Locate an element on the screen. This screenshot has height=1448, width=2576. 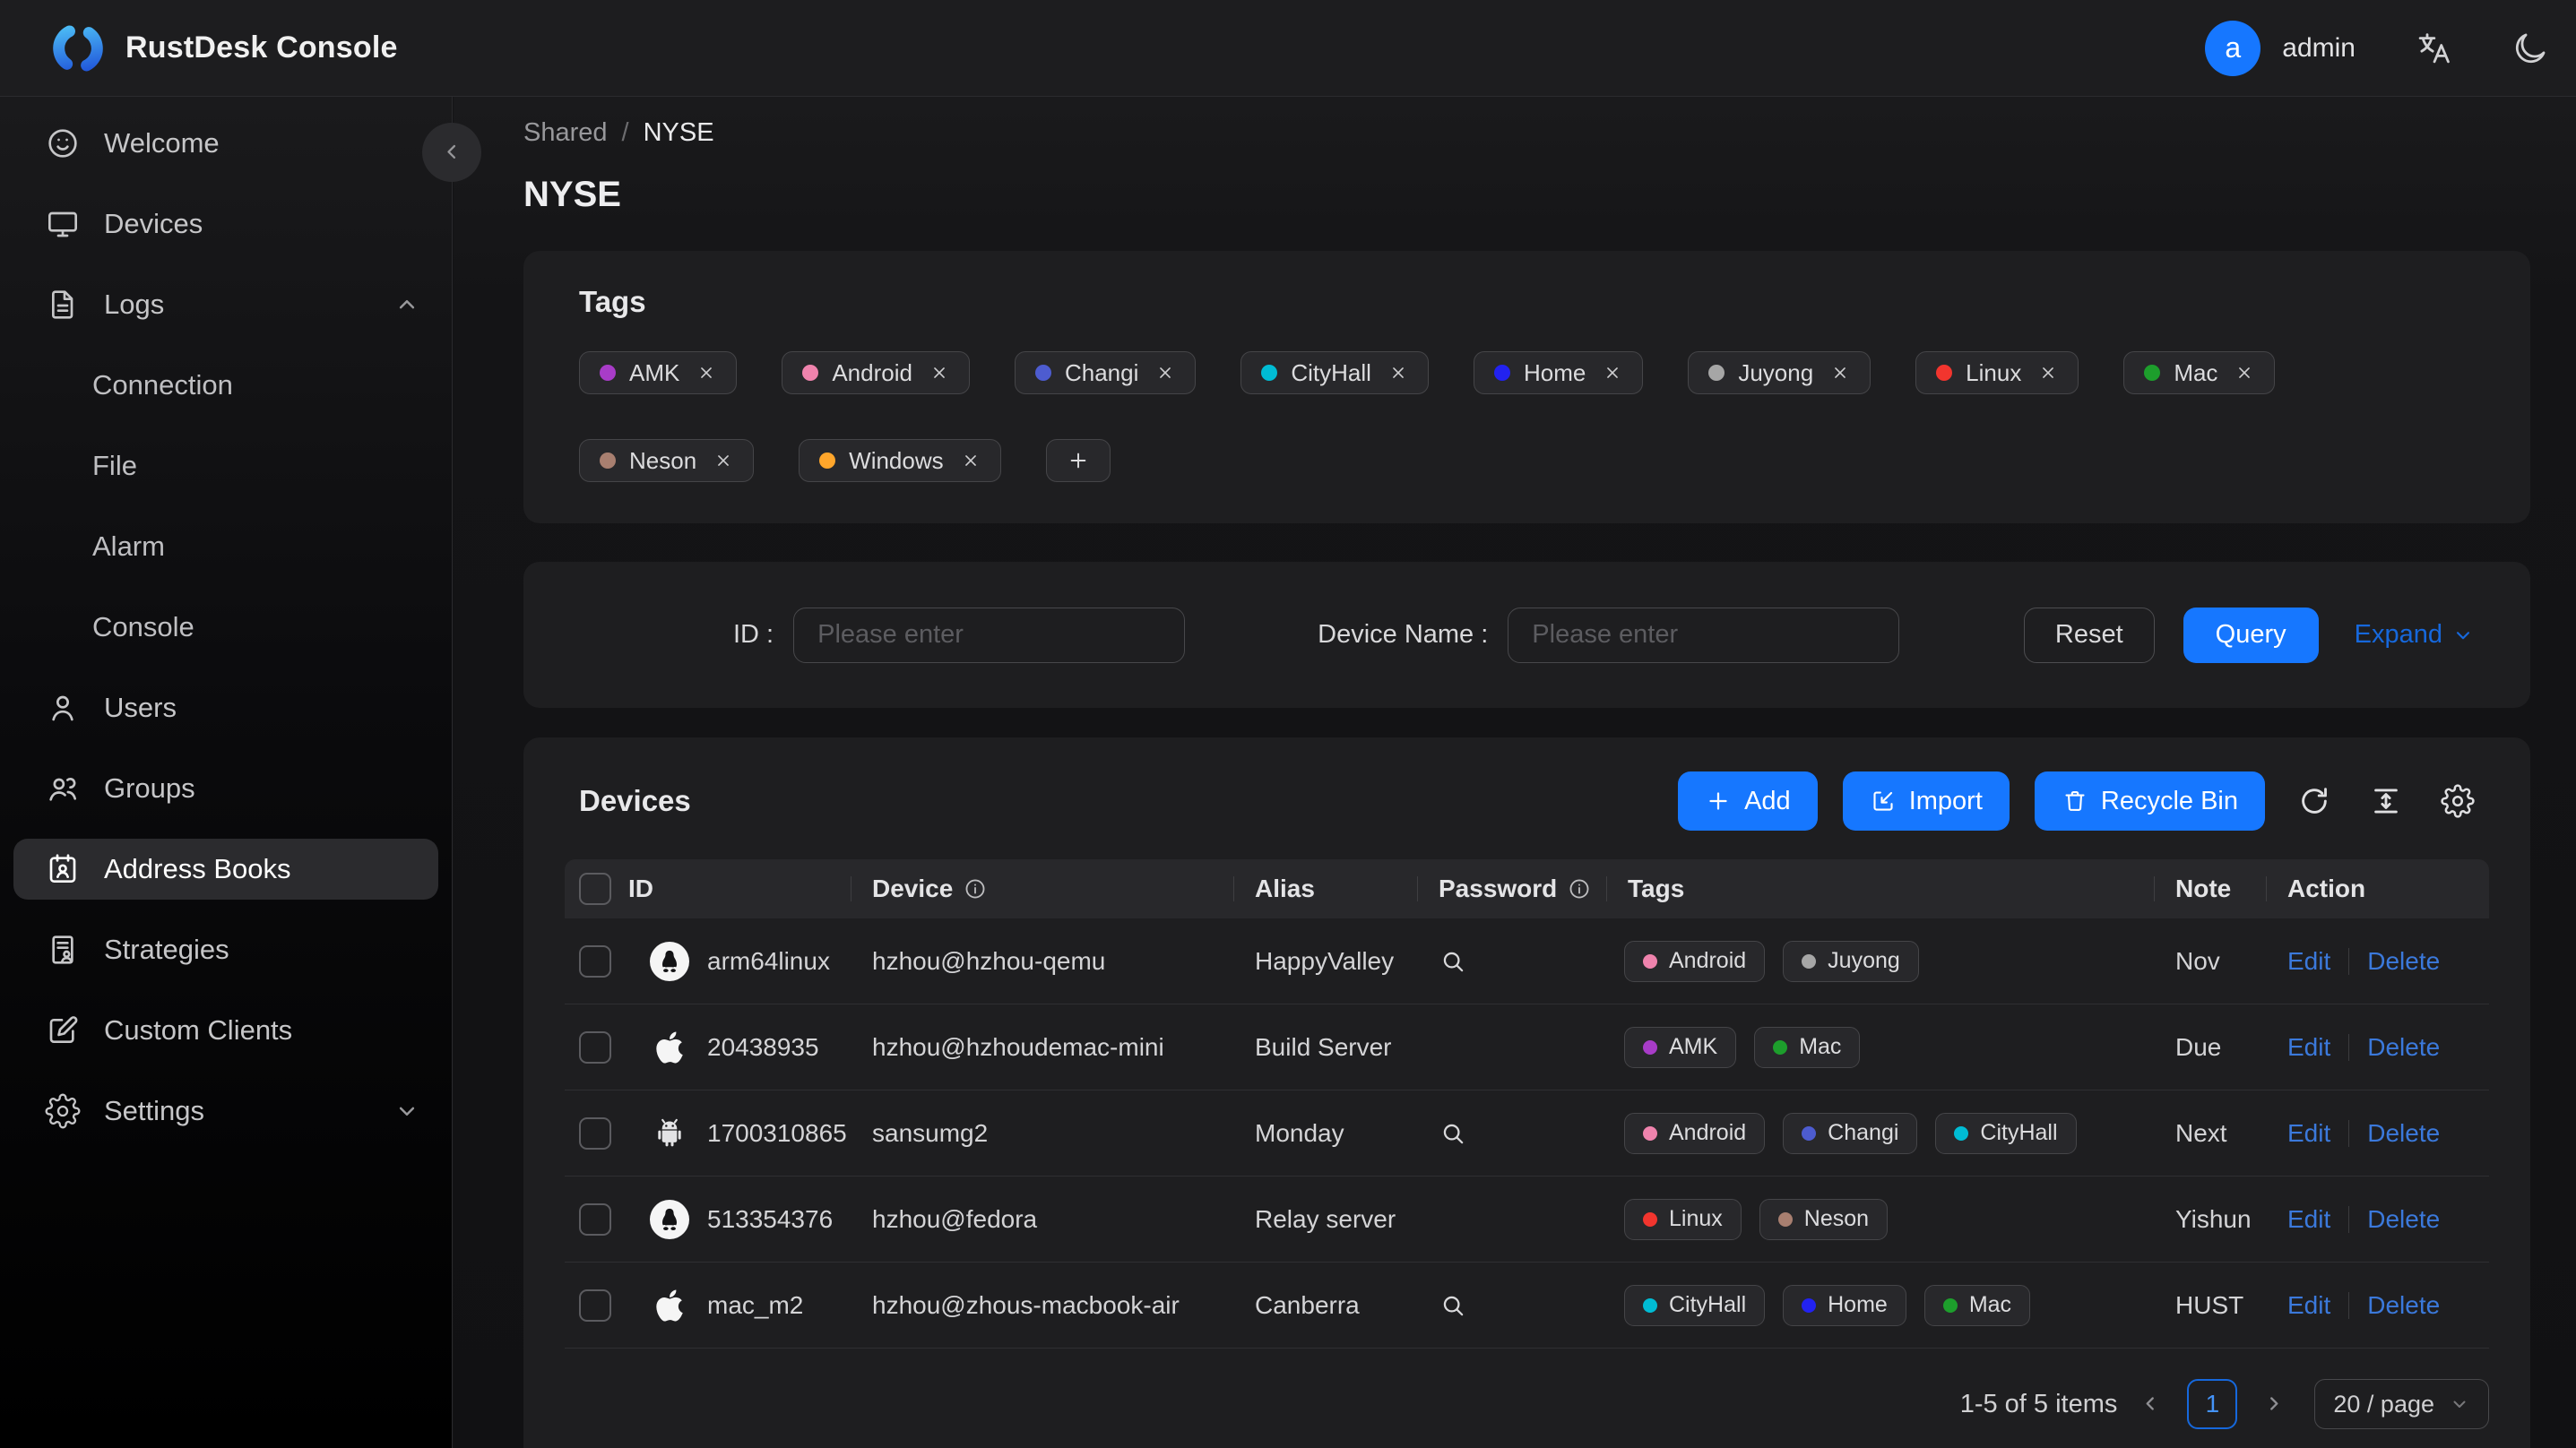
sidebar-subitem-file: File is located at coordinates (225, 466).